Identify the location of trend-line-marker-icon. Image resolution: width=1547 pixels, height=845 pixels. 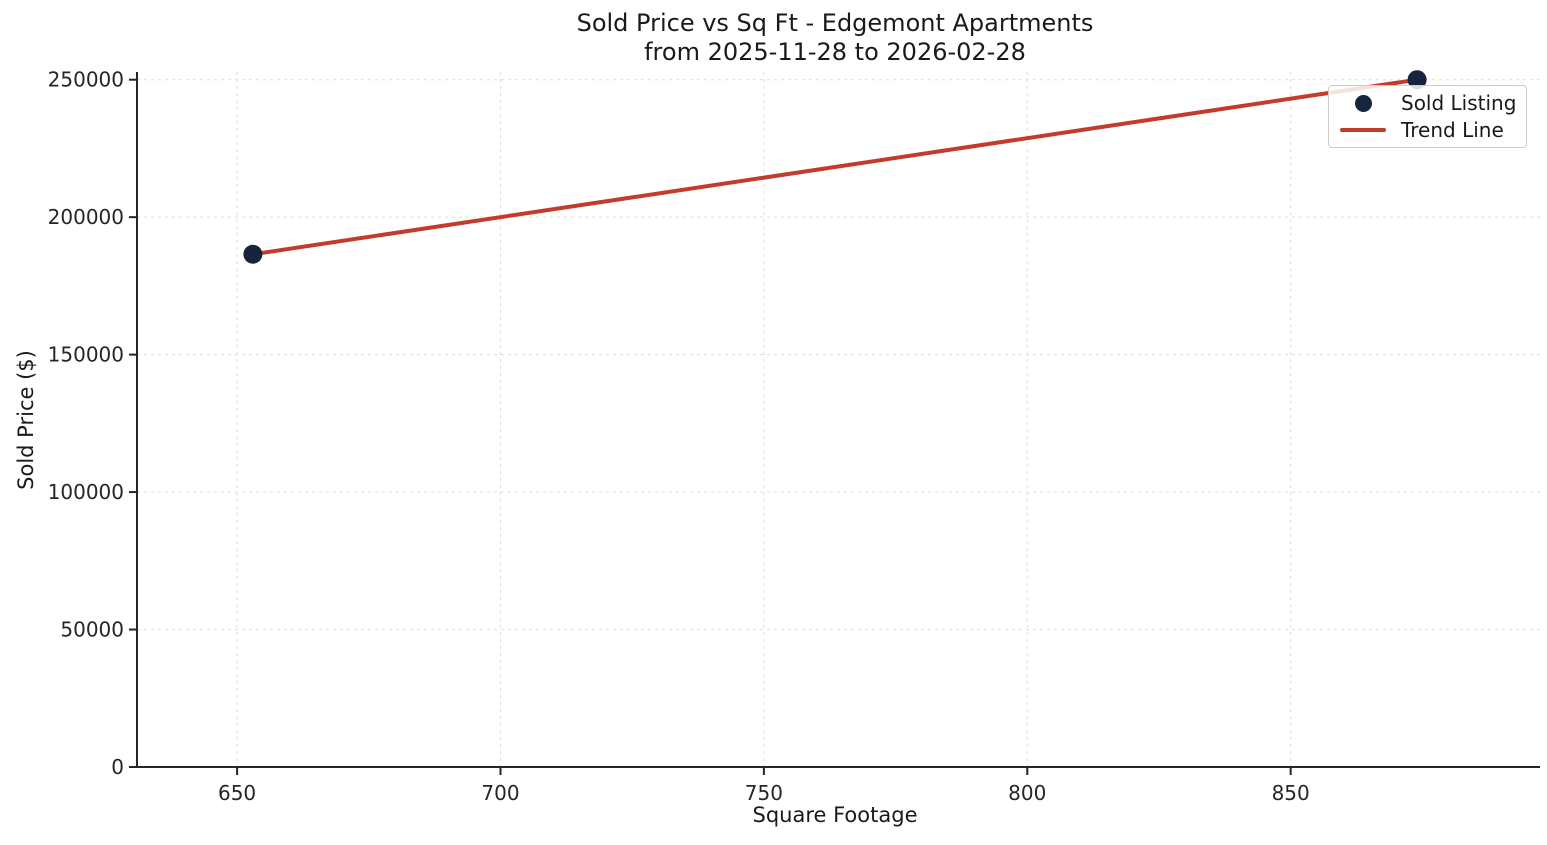
(1363, 129).